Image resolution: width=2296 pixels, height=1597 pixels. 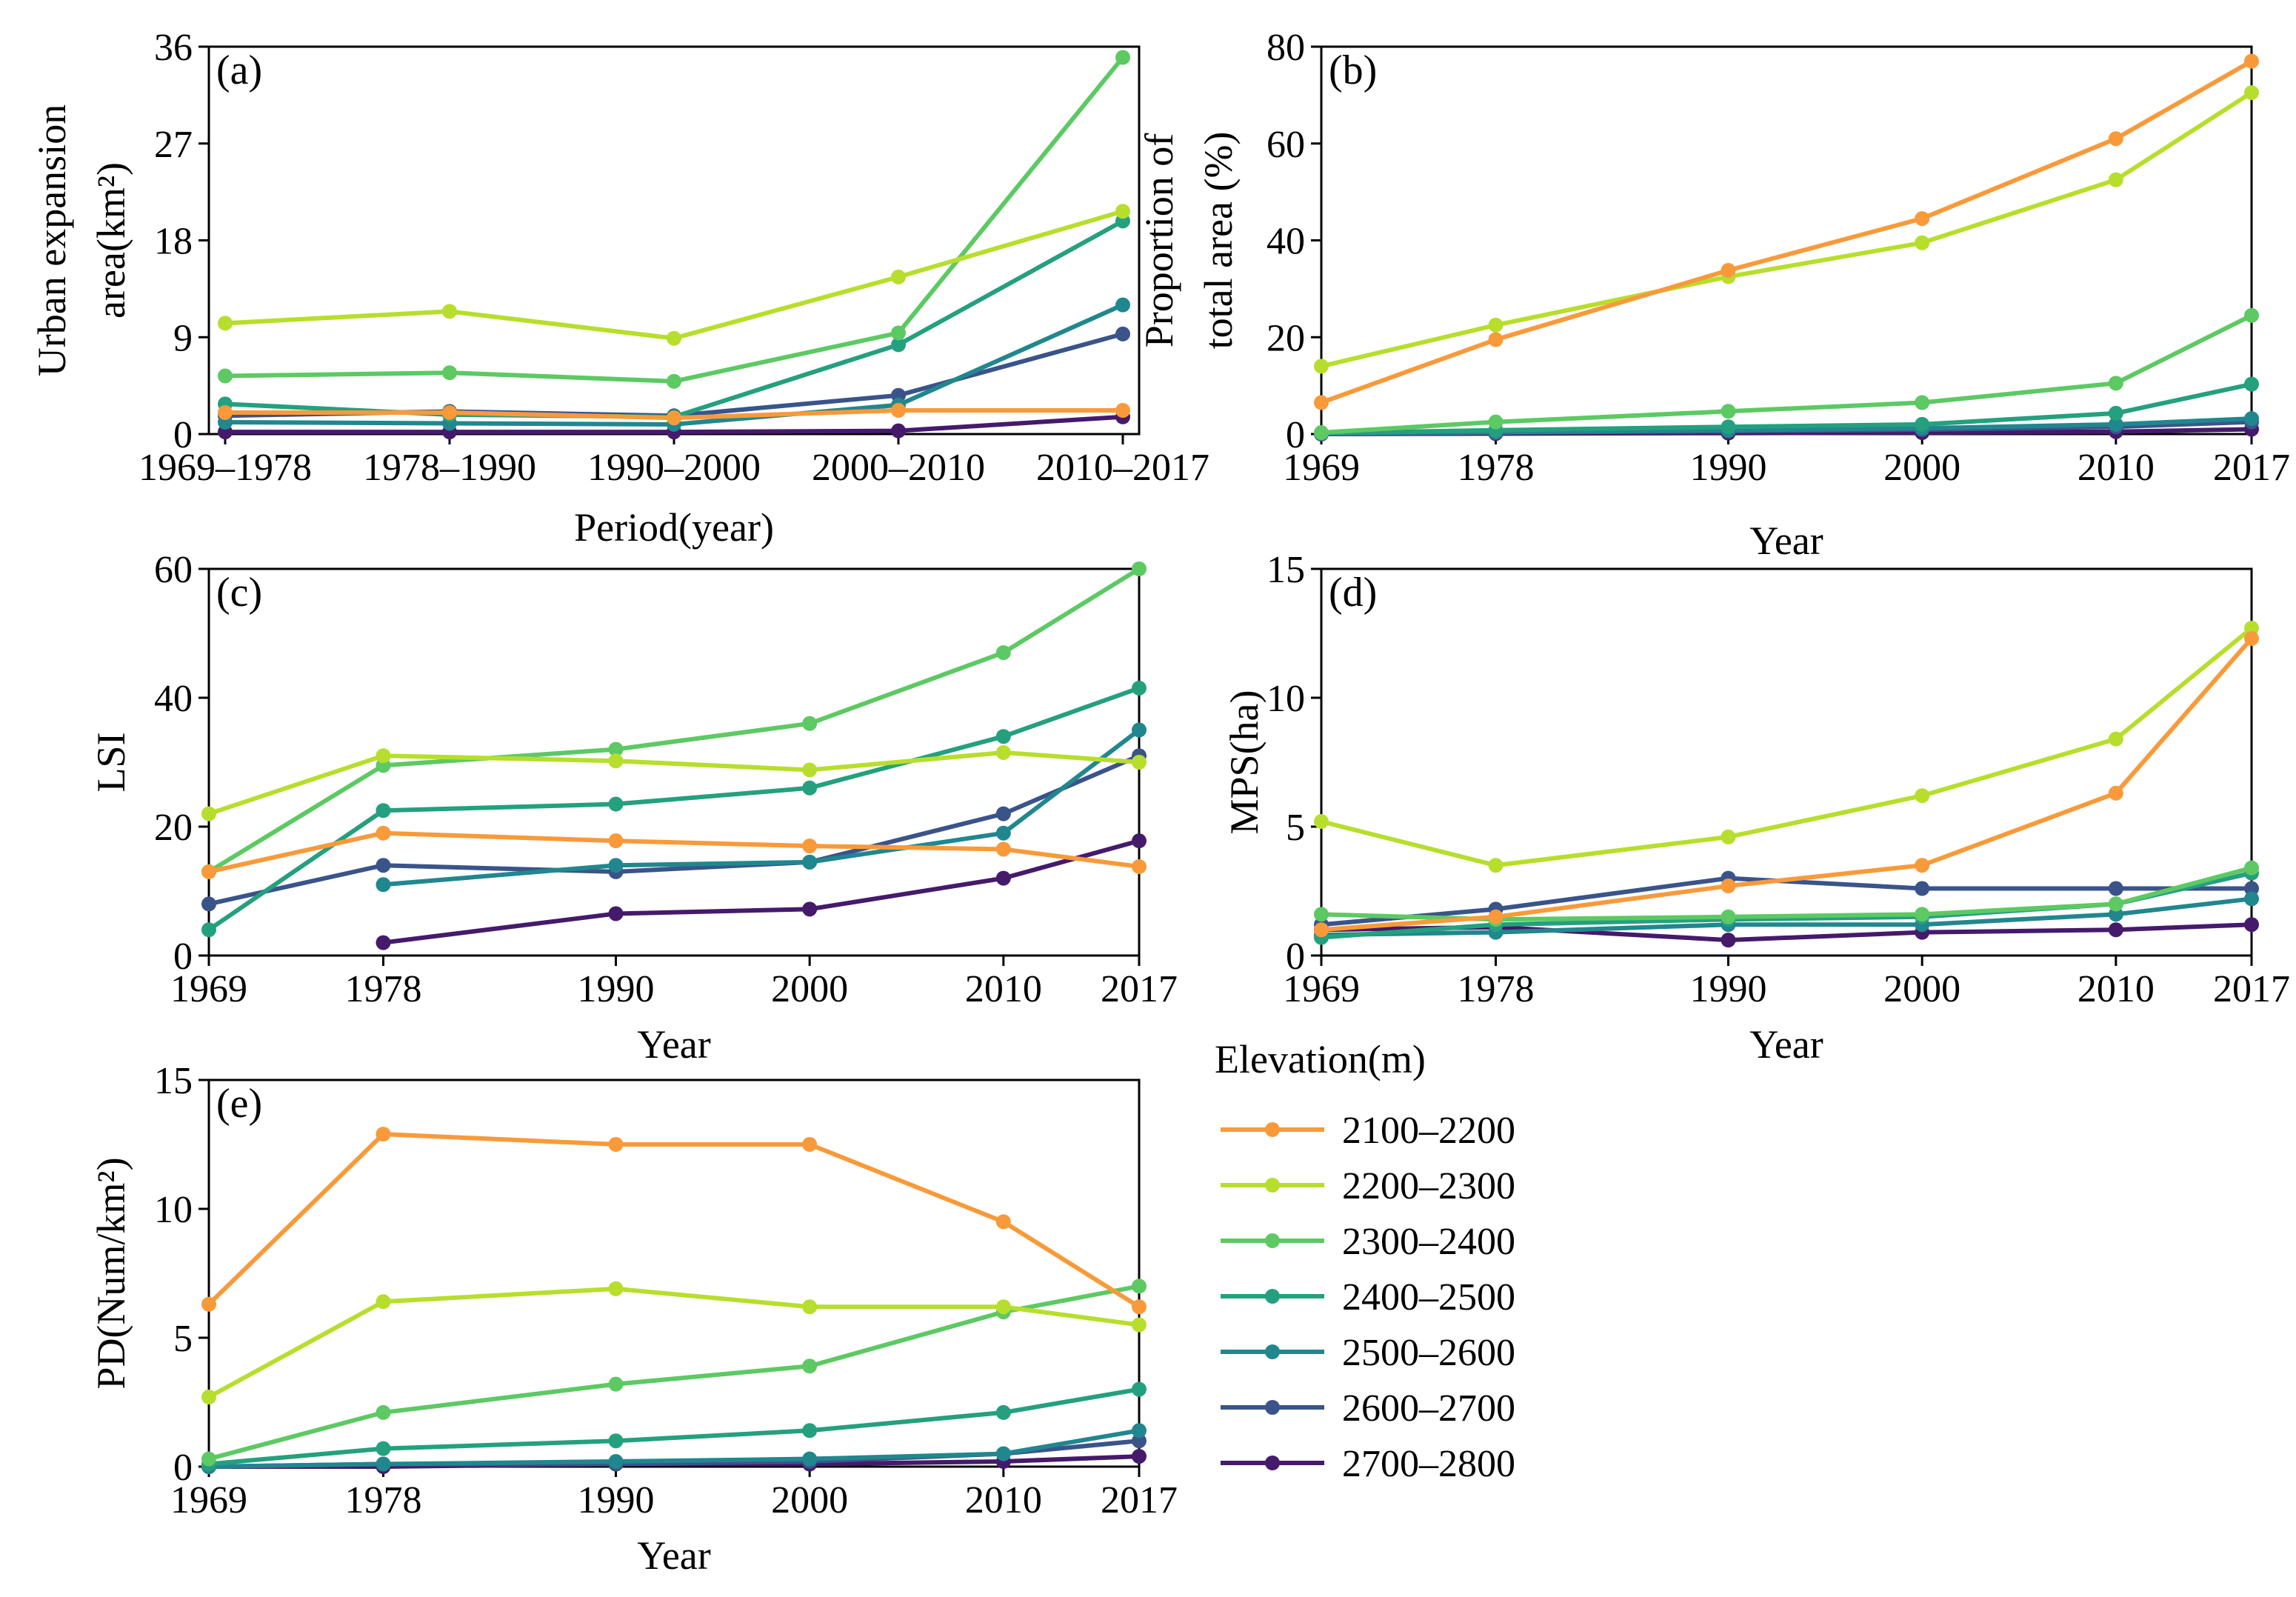 I want to click on series-2400–2500, so click(x=674, y=809).